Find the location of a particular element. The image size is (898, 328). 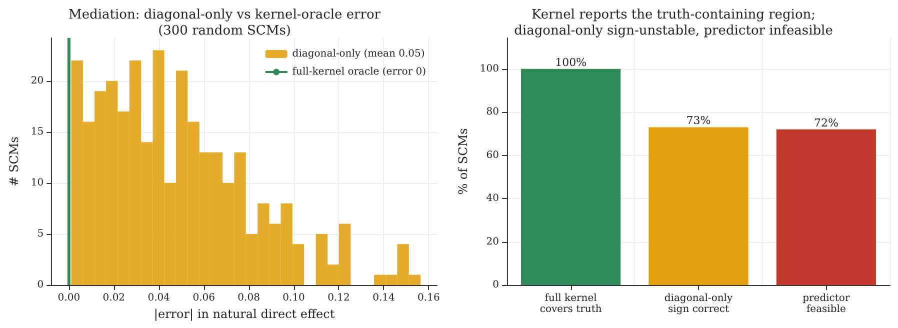

x-tick-label: 0.14 is located at coordinates (383, 298).